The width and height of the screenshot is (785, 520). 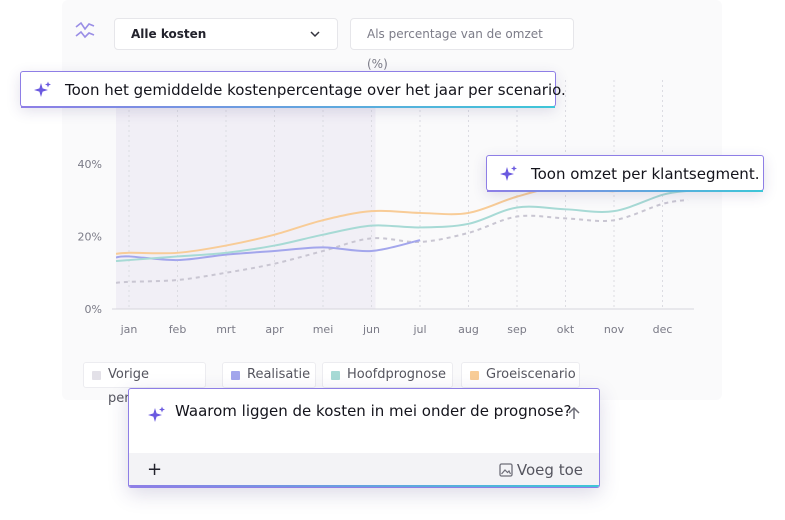 I want to click on suggestion-text: Toon omzet per klantsegment., so click(x=645, y=174).